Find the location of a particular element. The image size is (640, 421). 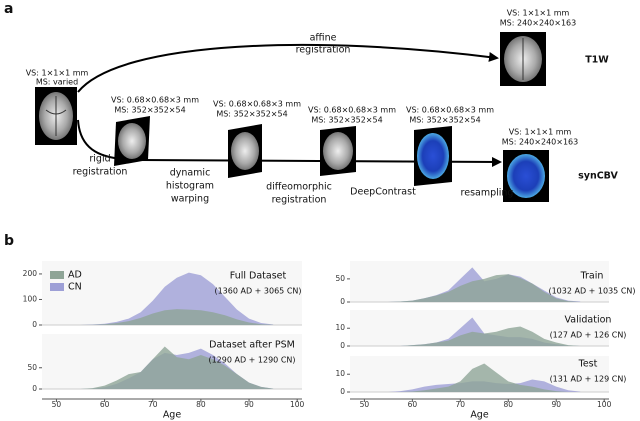

step-label: dynamic is located at coordinates (190, 173).